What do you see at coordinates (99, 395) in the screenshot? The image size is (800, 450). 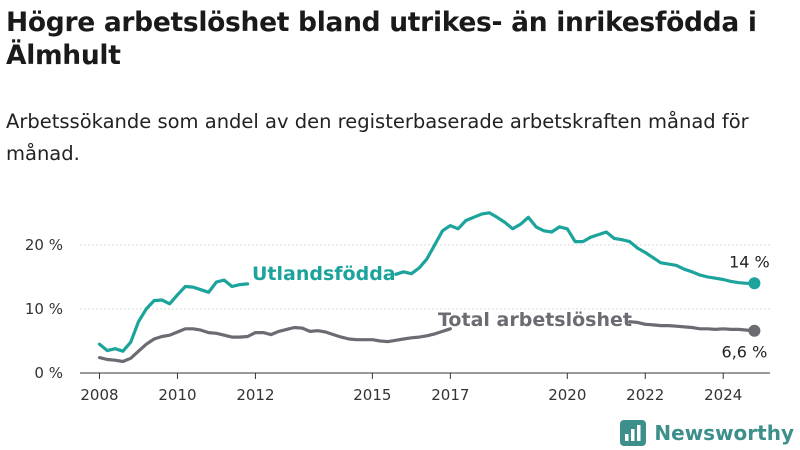 I see `x-tick-label: 2008` at bounding box center [99, 395].